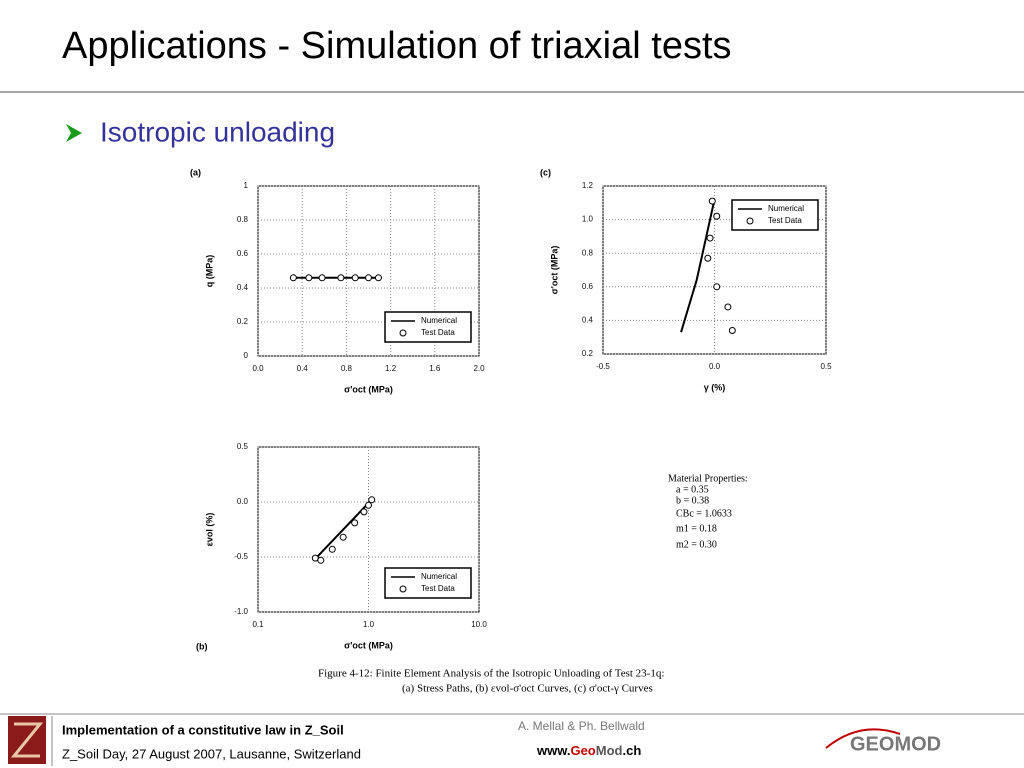 Image resolution: width=1024 pixels, height=768 pixels. What do you see at coordinates (347, 368) in the screenshot?
I see `x-tick-label: 0.8` at bounding box center [347, 368].